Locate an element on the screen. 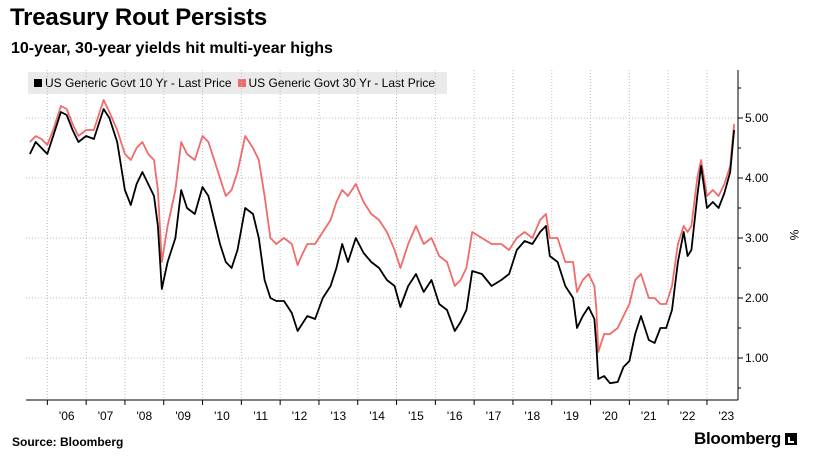 The height and width of the screenshot is (470, 815). legend-item-10yr: US Generic Govt 10 Yr - Last Price is located at coordinates (133, 83).